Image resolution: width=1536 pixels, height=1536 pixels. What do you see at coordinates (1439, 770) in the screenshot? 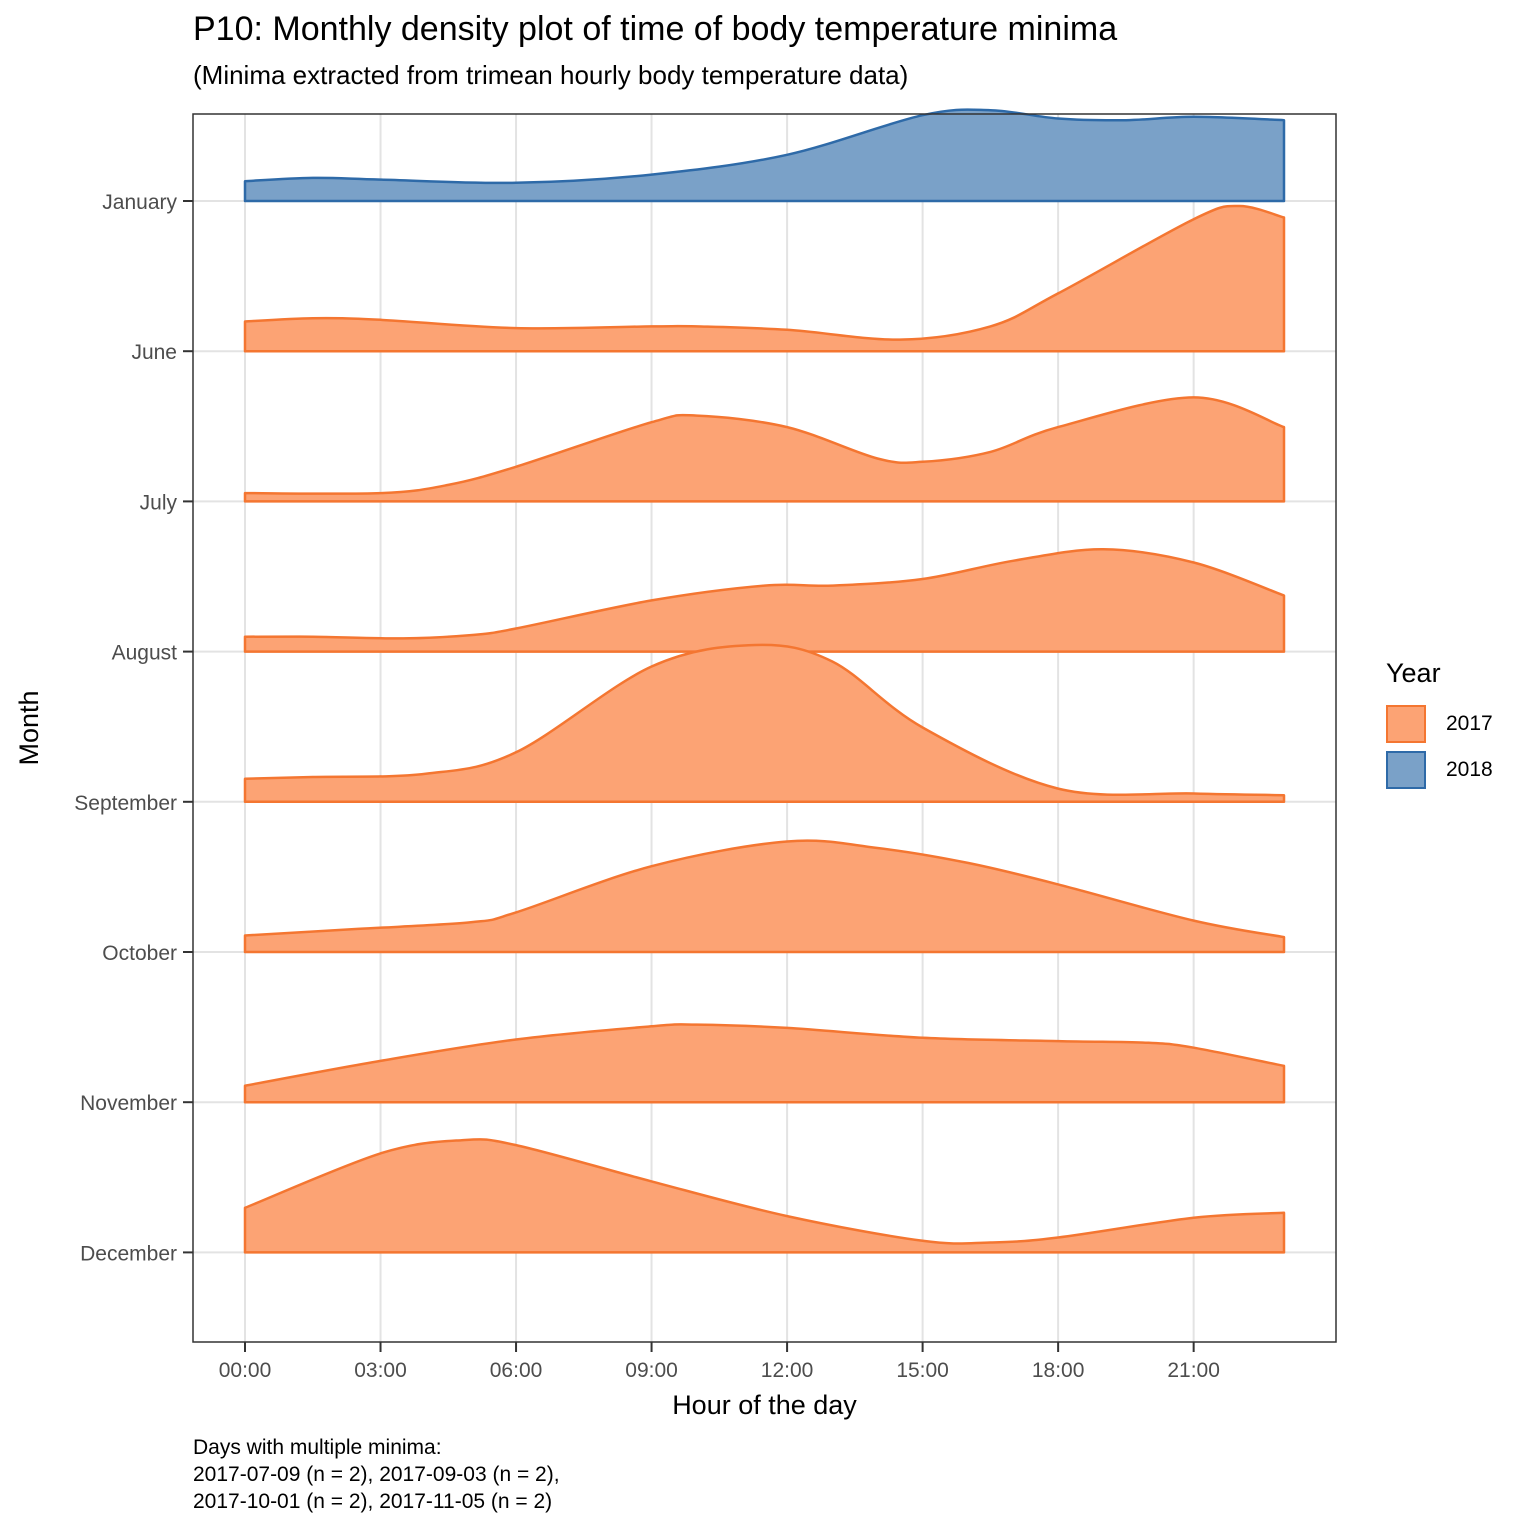
I see `legend-item-2018: 2018` at bounding box center [1439, 770].